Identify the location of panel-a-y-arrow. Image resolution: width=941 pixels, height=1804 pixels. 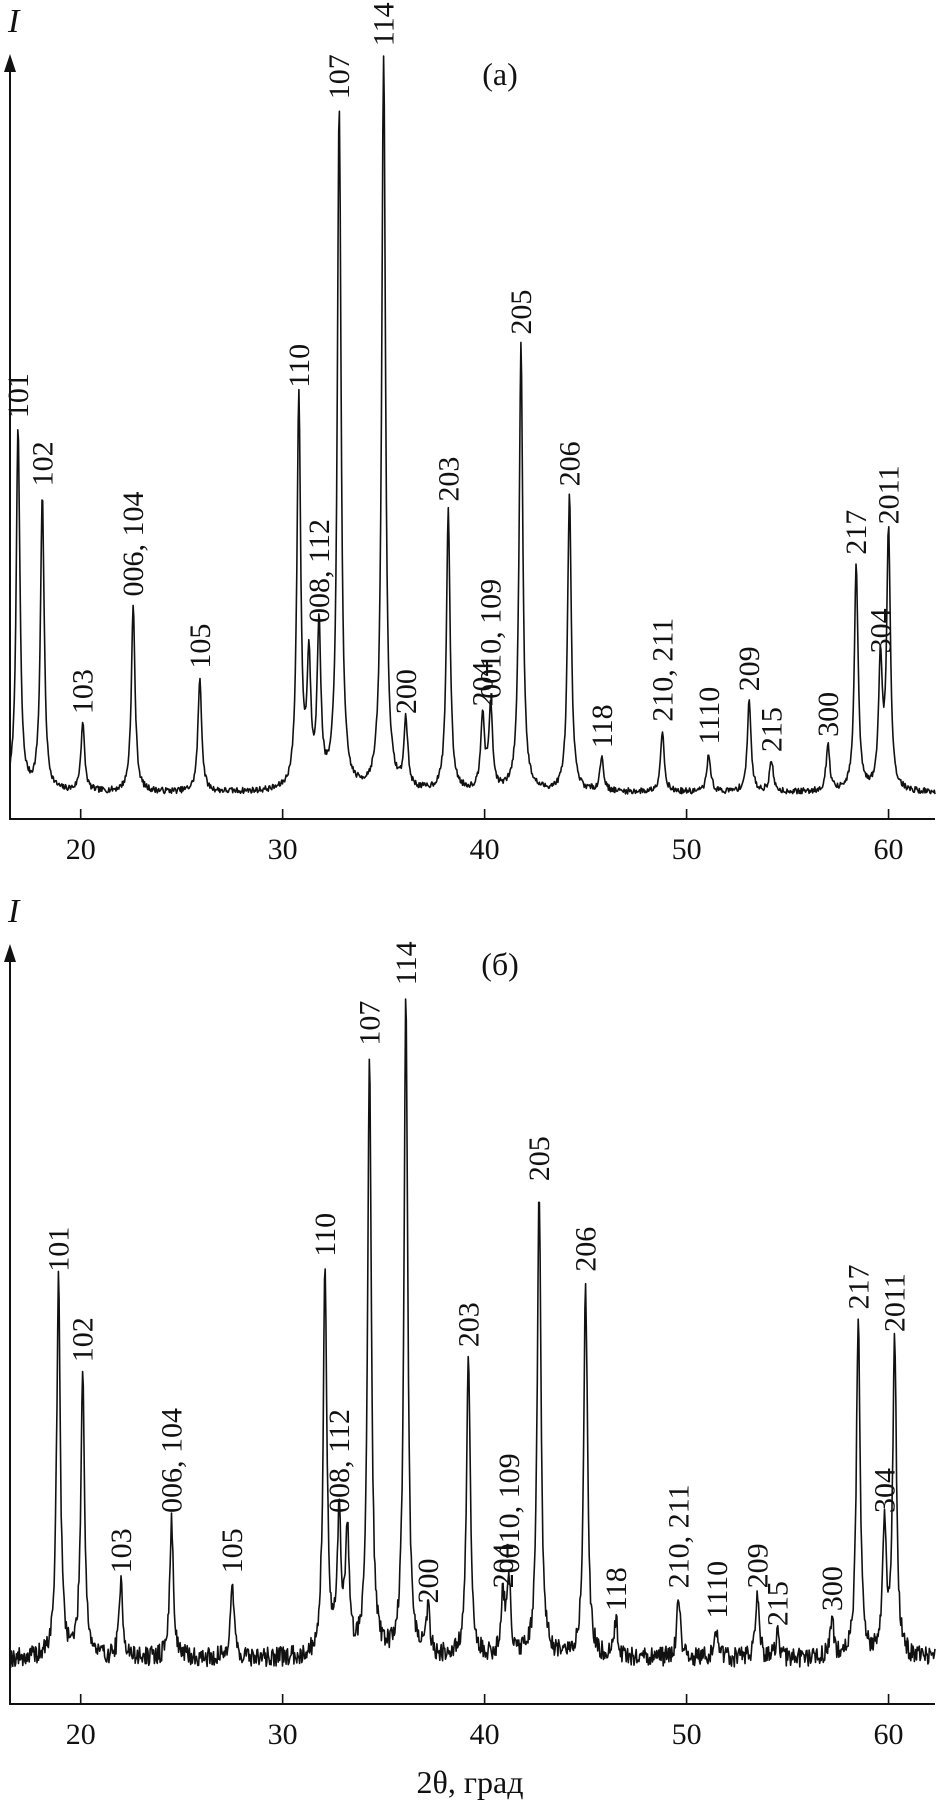
(10, 63).